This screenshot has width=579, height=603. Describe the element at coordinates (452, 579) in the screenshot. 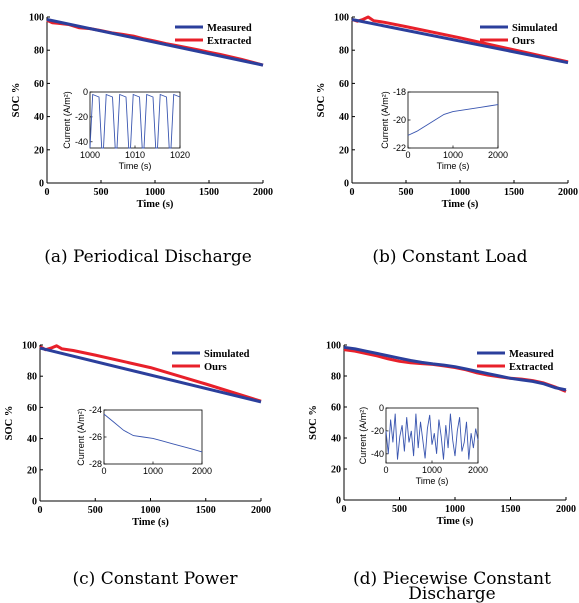

I see `caption-line: (d) Piecewise Constant` at that location.